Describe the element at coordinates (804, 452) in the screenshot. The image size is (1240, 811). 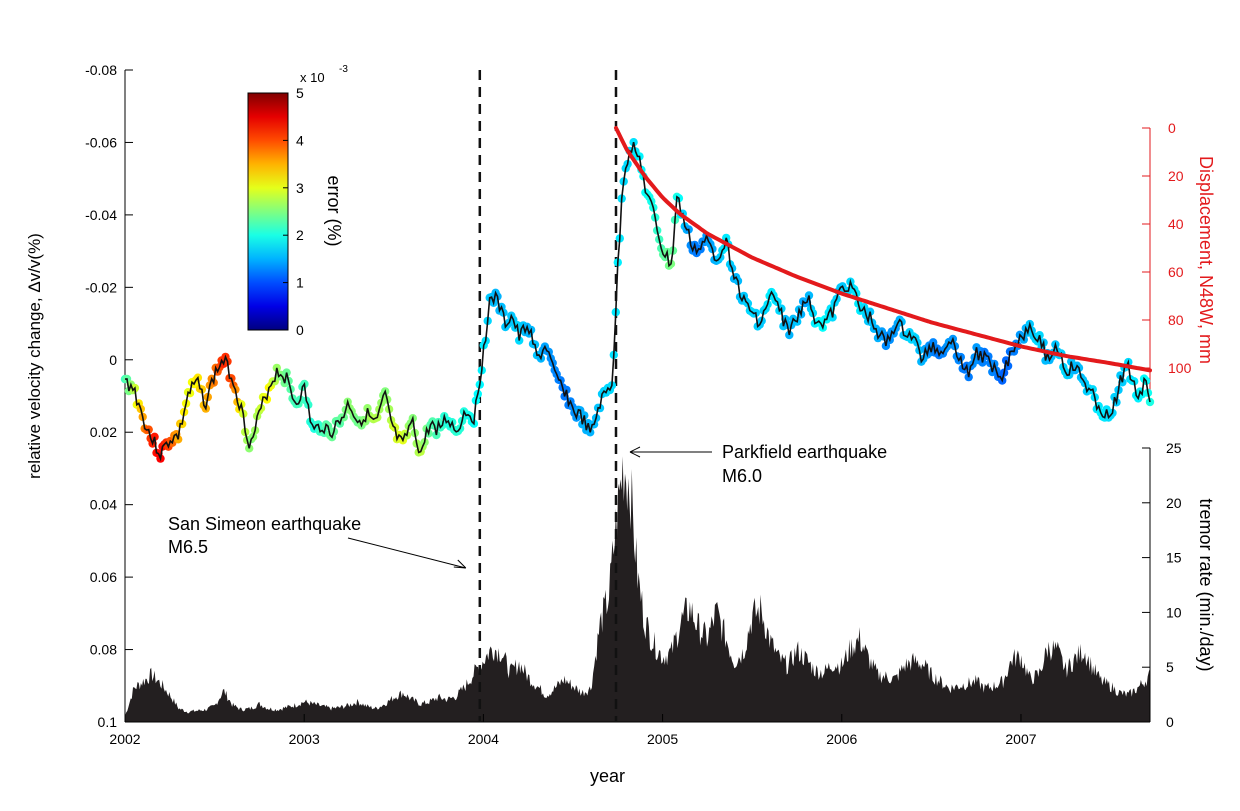
I see `annotation-parkfield-title: Parkfield earthquake` at that location.